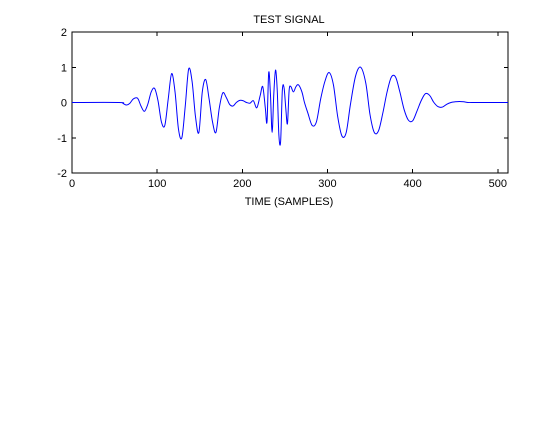  What do you see at coordinates (64, 104) in the screenshot?
I see `y-tick-label: 0` at bounding box center [64, 104].